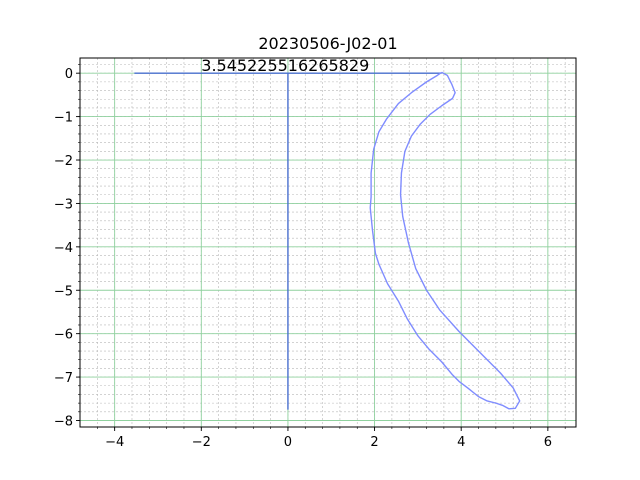 Image resolution: width=640 pixels, height=480 pixels. I want to click on y-tick-label: −6, so click(63, 335).